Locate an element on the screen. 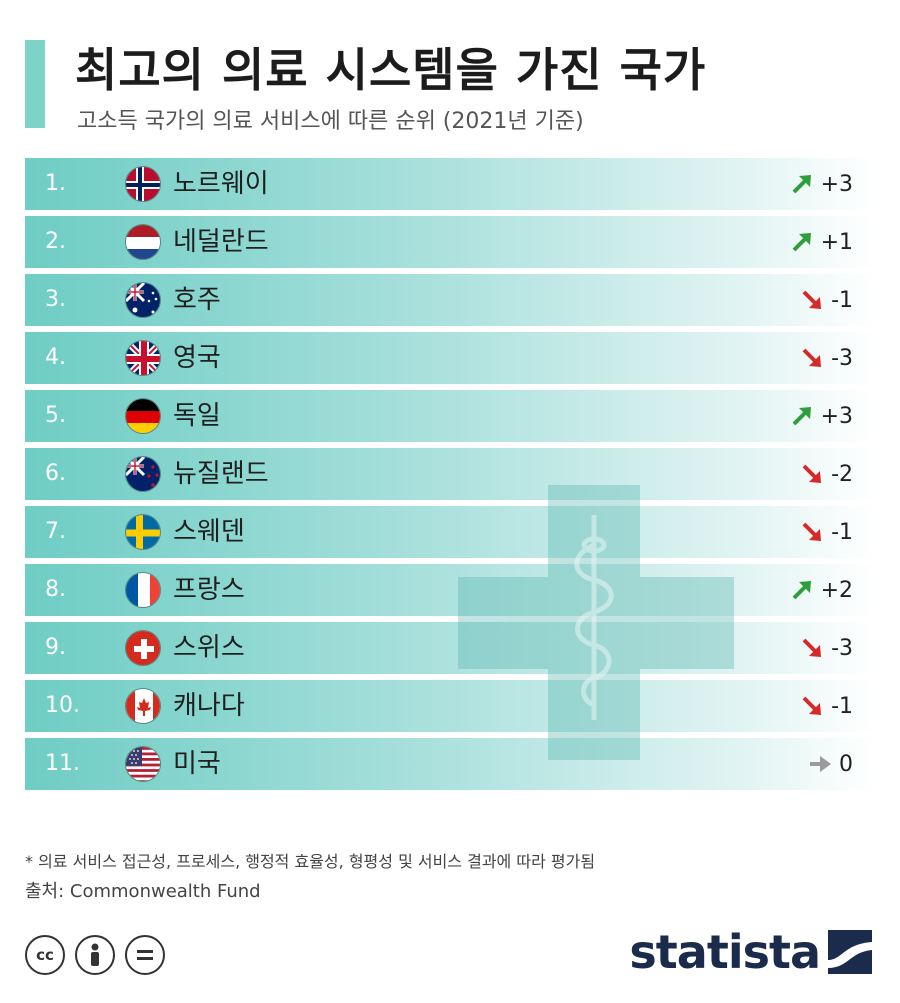  chart-subtitle: 고소득 국가의 의료 서비스에 따른 순위 (2021년 기준) is located at coordinates (330, 121).